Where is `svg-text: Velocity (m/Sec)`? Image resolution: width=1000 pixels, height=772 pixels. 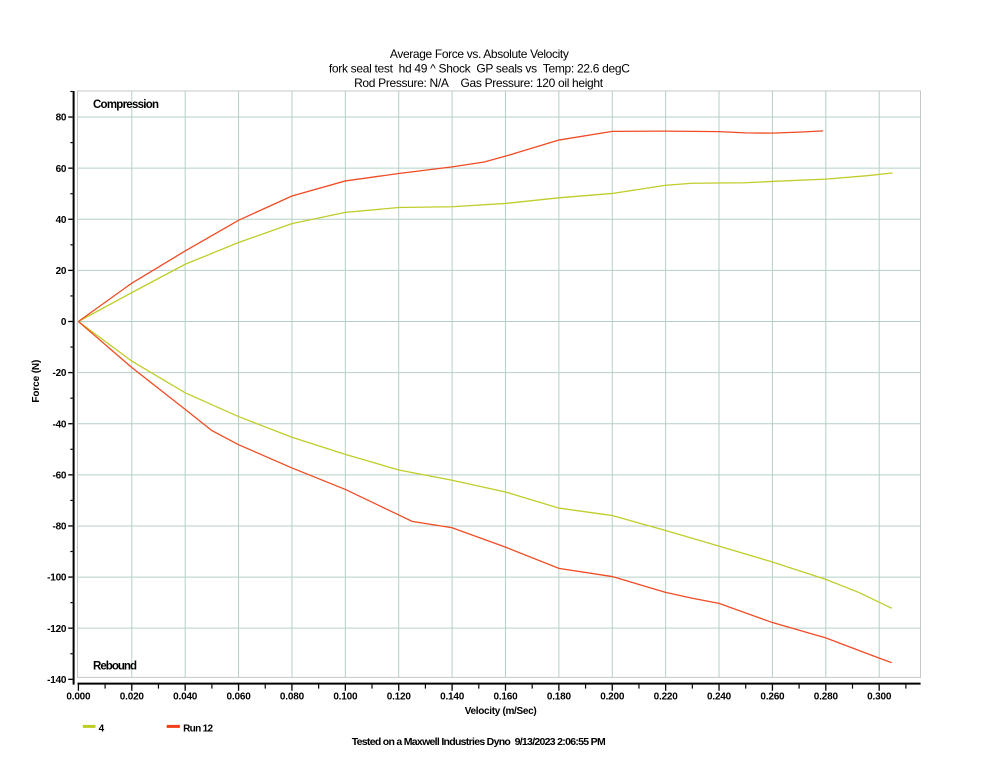
svg-text: Velocity (m/Sec) is located at coordinates (501, 711).